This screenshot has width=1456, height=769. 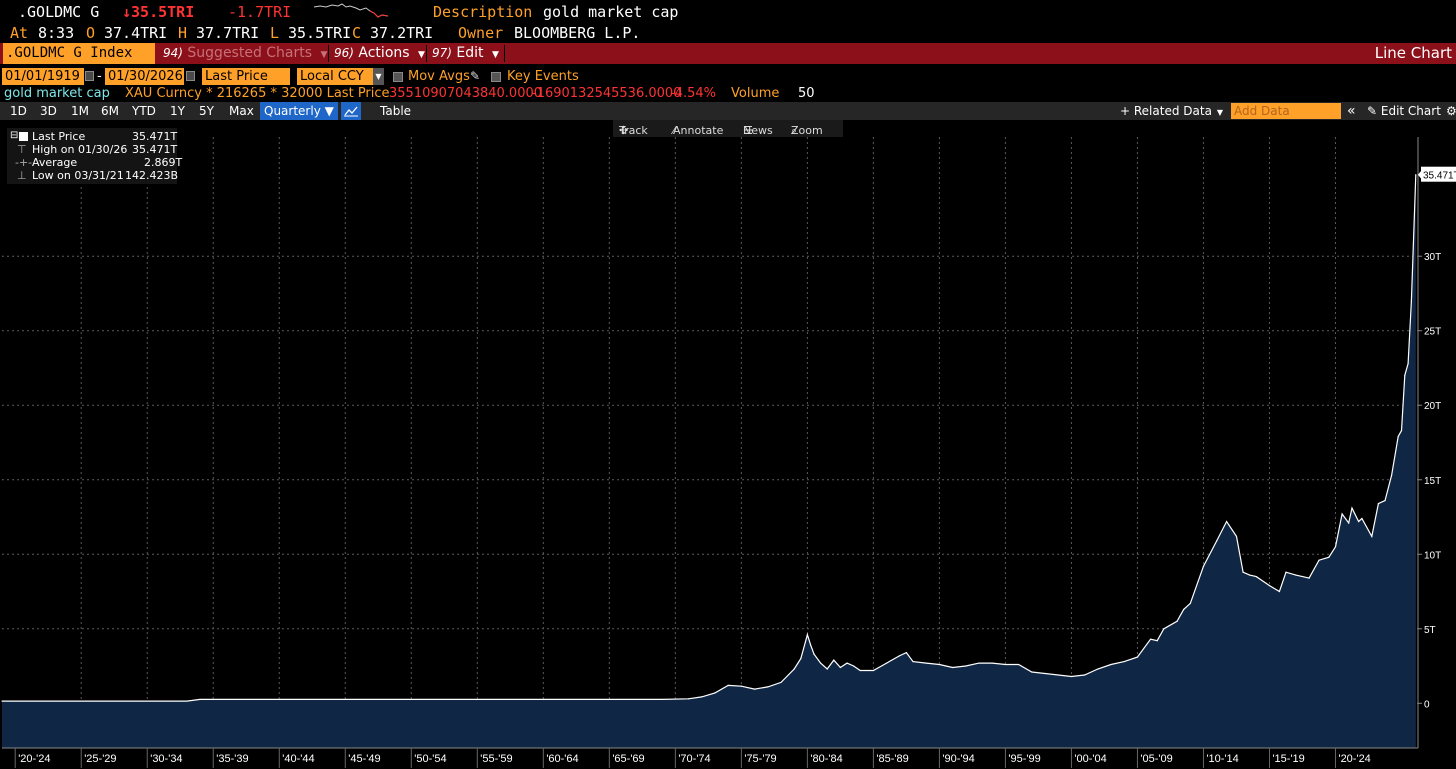 What do you see at coordinates (206, 111) in the screenshot?
I see `period-5y: 5Y` at bounding box center [206, 111].